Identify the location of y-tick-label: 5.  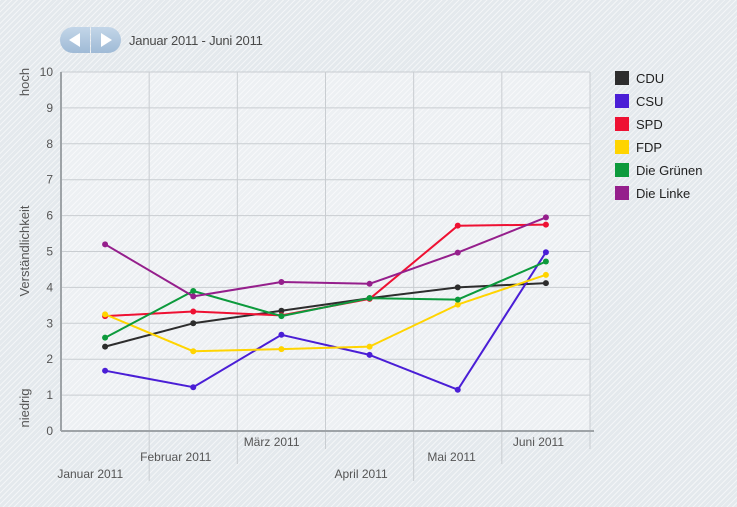
(49, 252).